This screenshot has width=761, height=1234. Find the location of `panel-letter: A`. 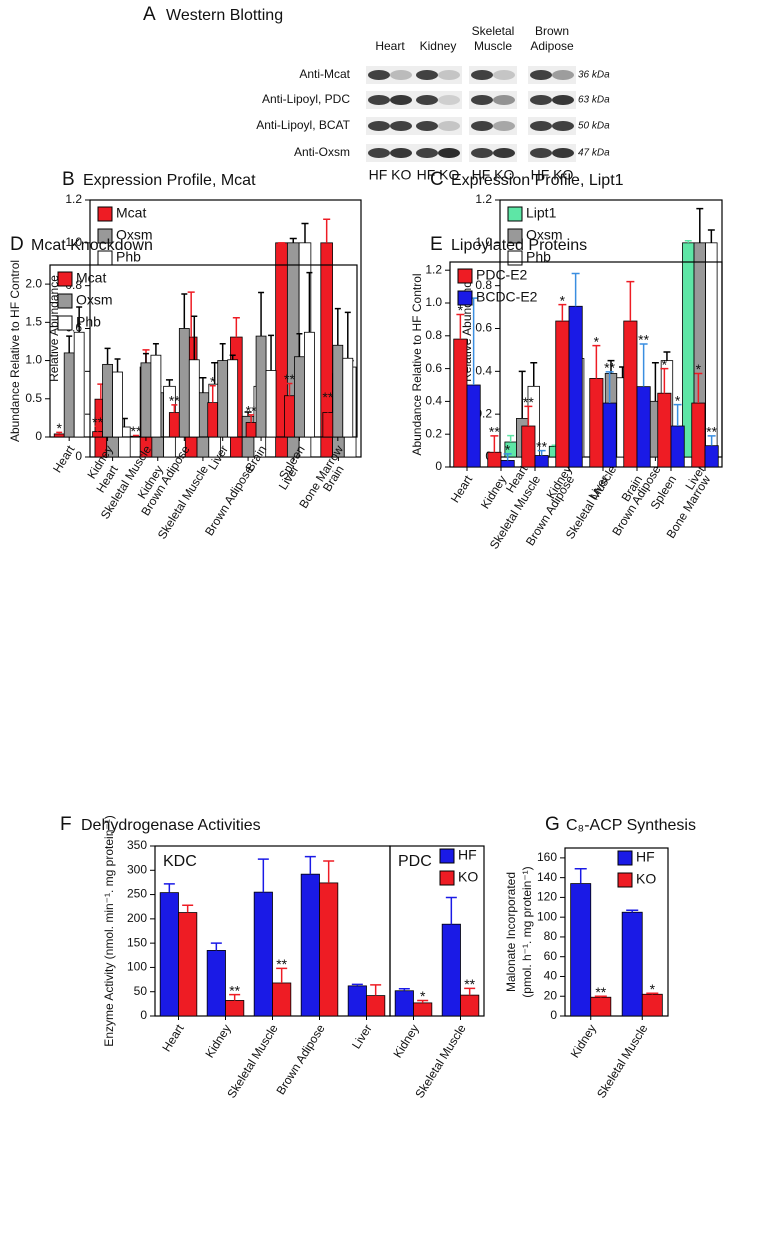

panel-letter: A is located at coordinates (149, 14).